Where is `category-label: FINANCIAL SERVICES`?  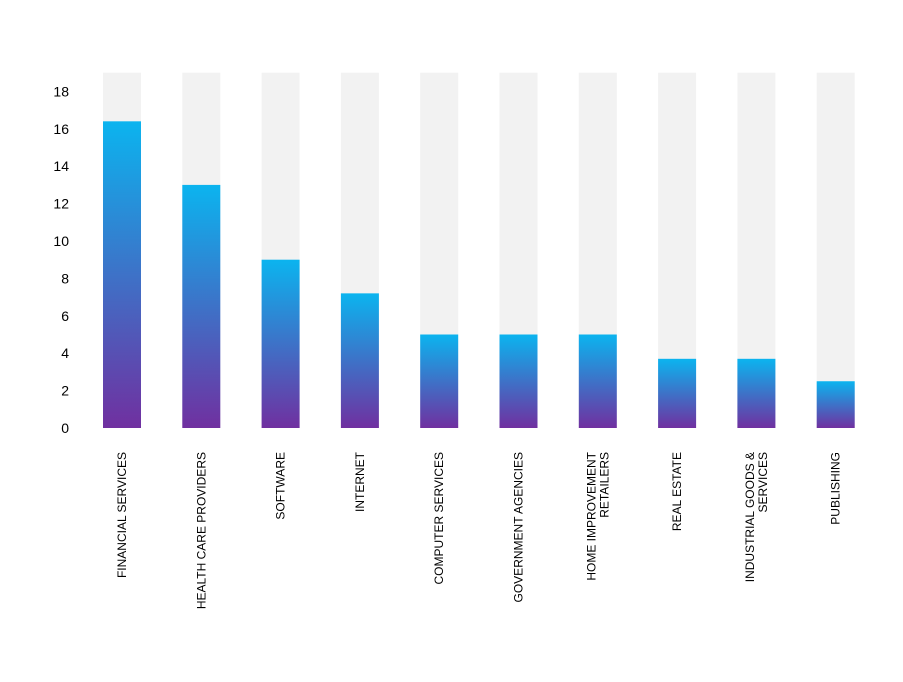
category-label: FINANCIAL SERVICES is located at coordinates (122, 515).